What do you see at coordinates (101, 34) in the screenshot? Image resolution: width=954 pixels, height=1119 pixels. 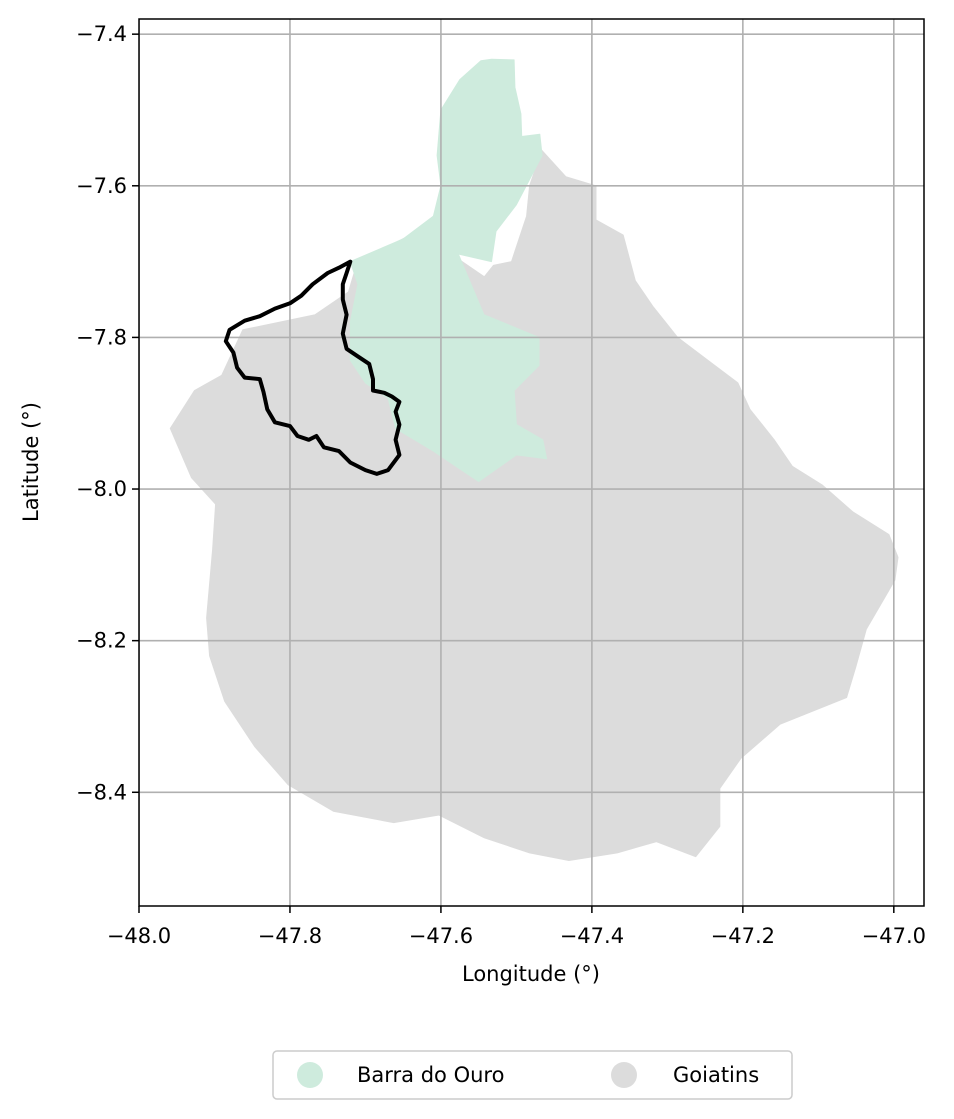 I see `y-tick-label: −7.4` at bounding box center [101, 34].